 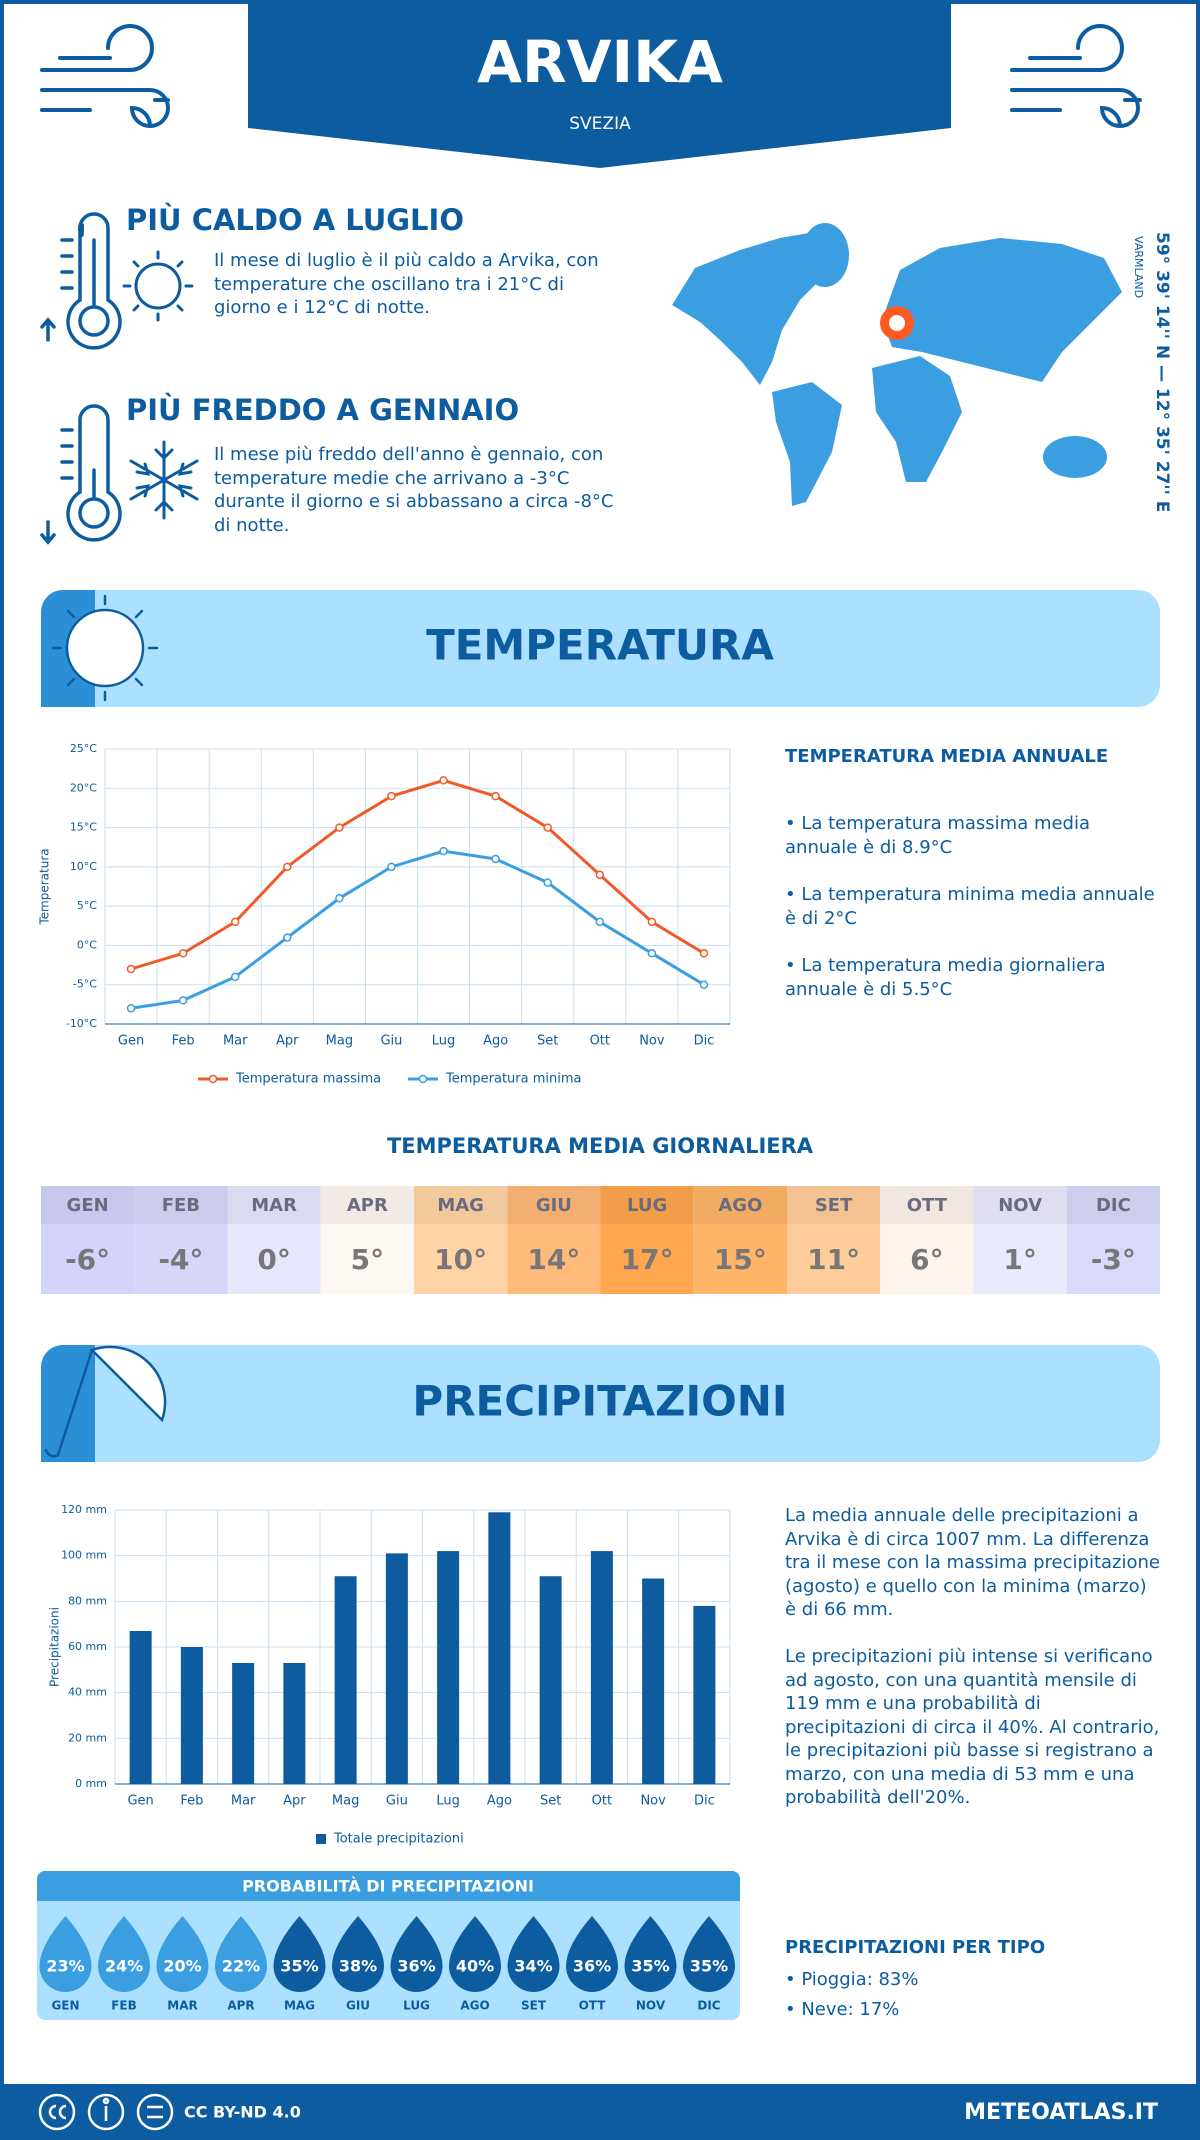 What do you see at coordinates (180, 1259) in the screenshot?
I see `table-value: -4°` at bounding box center [180, 1259].